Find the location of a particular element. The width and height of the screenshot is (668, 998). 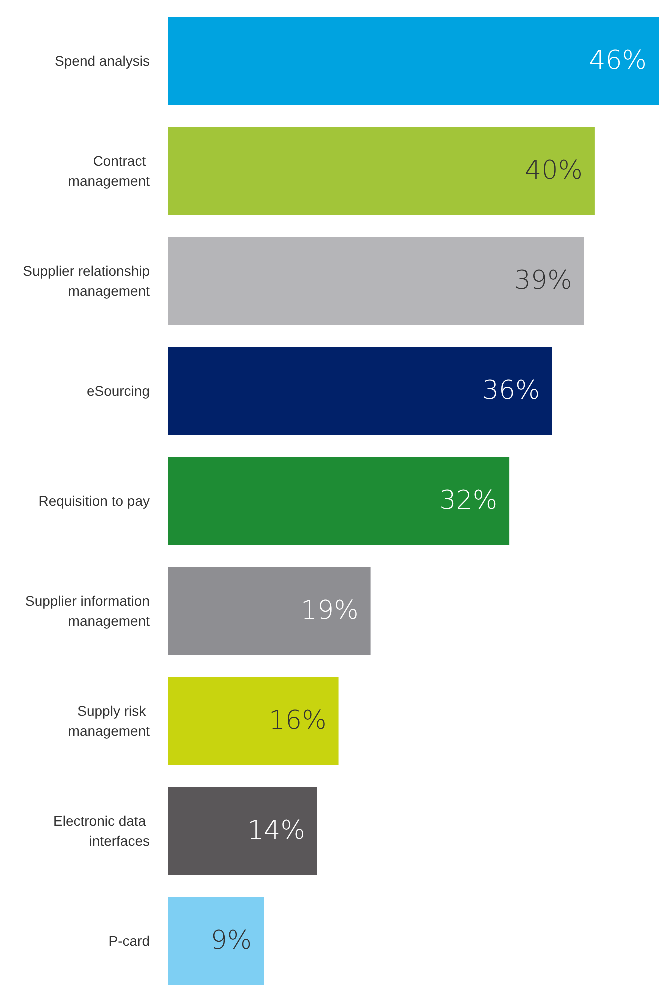

data-label: 40% is located at coordinates (554, 171).